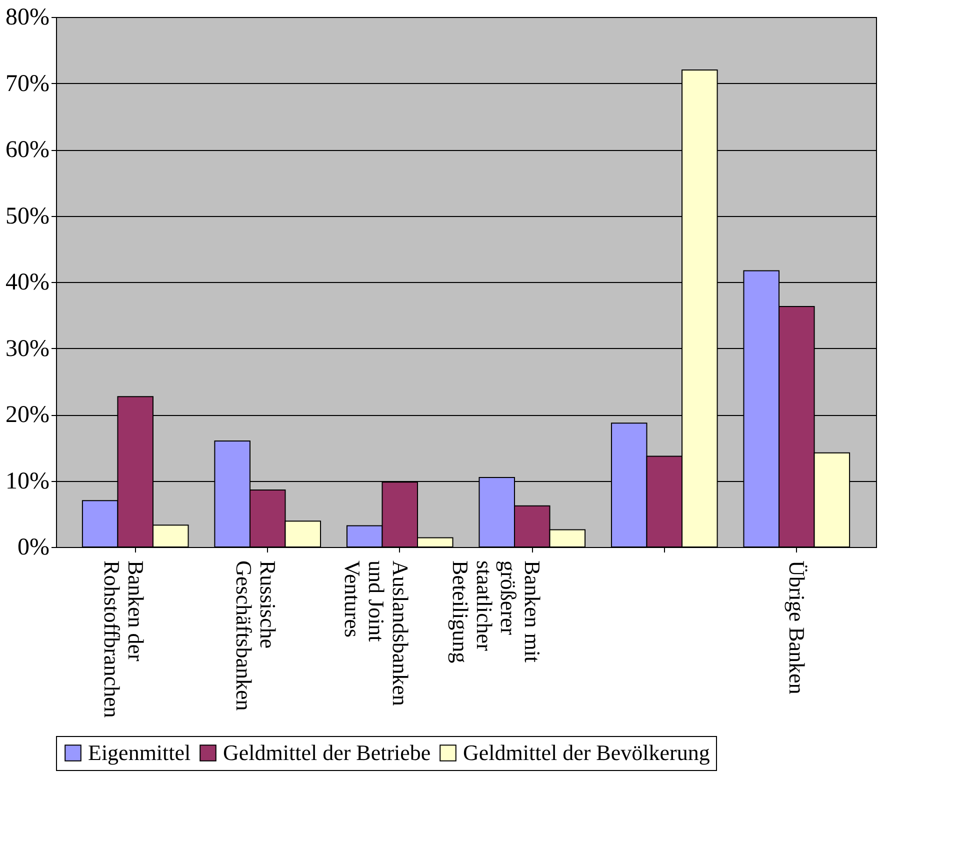 This screenshot has height=853, width=968. I want to click on x-tick-label: Auslandsbanken und Joint Ventures, so click(376, 633).